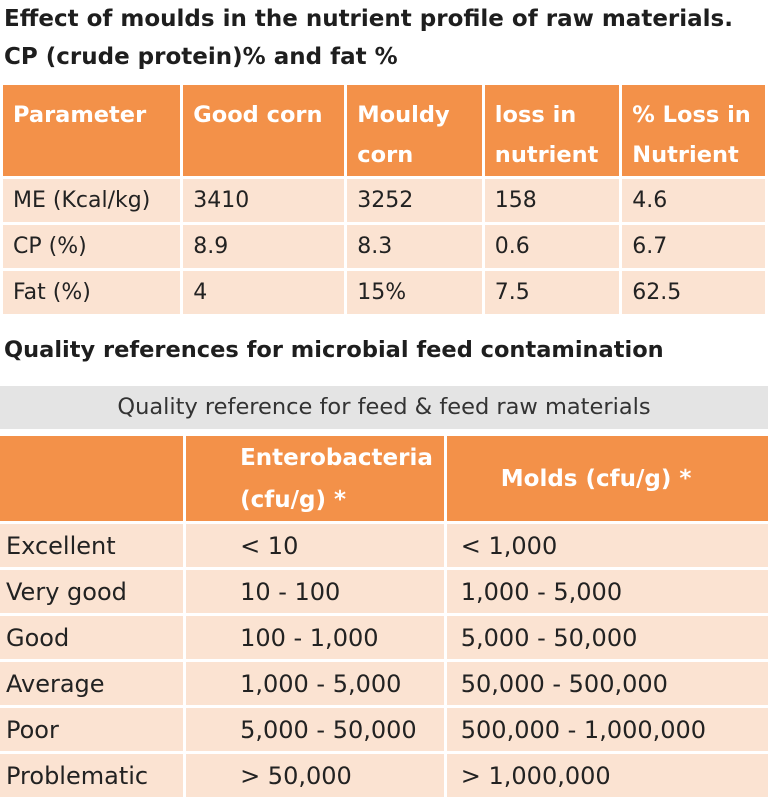  Describe the element at coordinates (92, 591) in the screenshot. I see `table-cell: Very good` at that location.